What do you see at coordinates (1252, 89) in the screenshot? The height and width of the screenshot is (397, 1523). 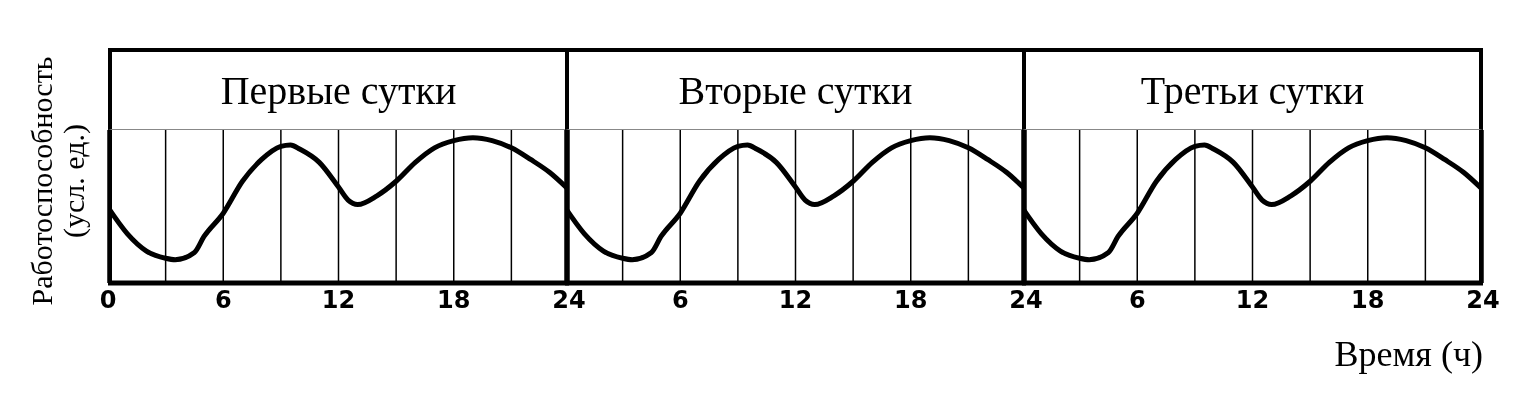 I see `chart-title: Третьи сутки` at bounding box center [1252, 89].